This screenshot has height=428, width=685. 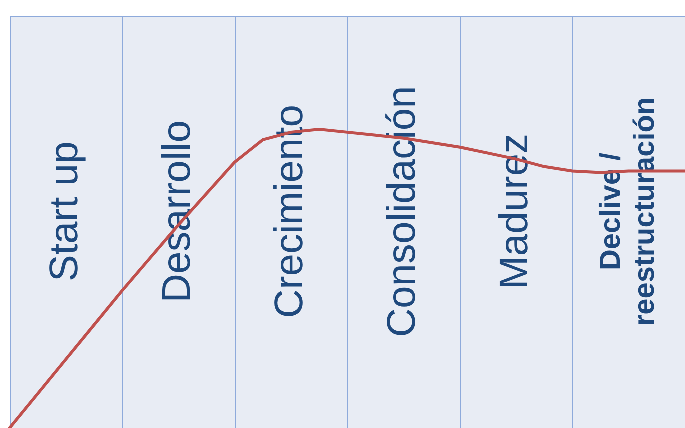 I want to click on annotation: Crecimiento, so click(x=289, y=211).